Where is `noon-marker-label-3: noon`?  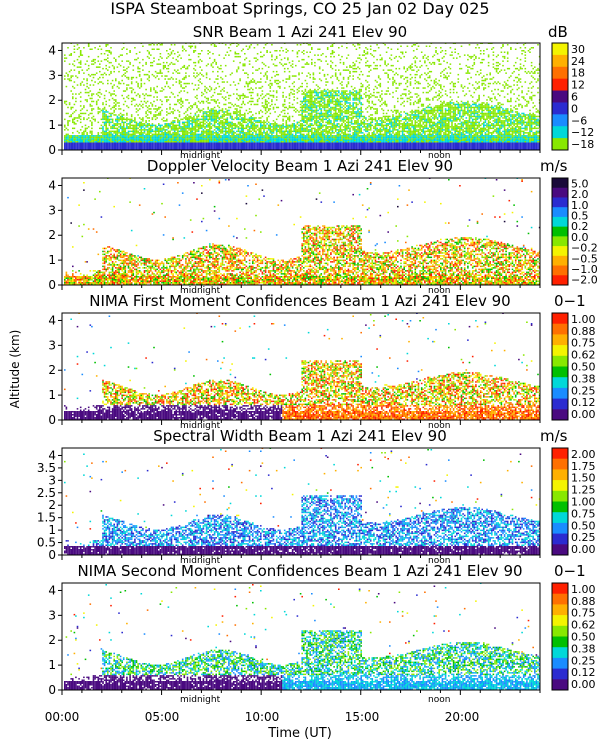 noon-marker-label-3: noon is located at coordinates (439, 426).